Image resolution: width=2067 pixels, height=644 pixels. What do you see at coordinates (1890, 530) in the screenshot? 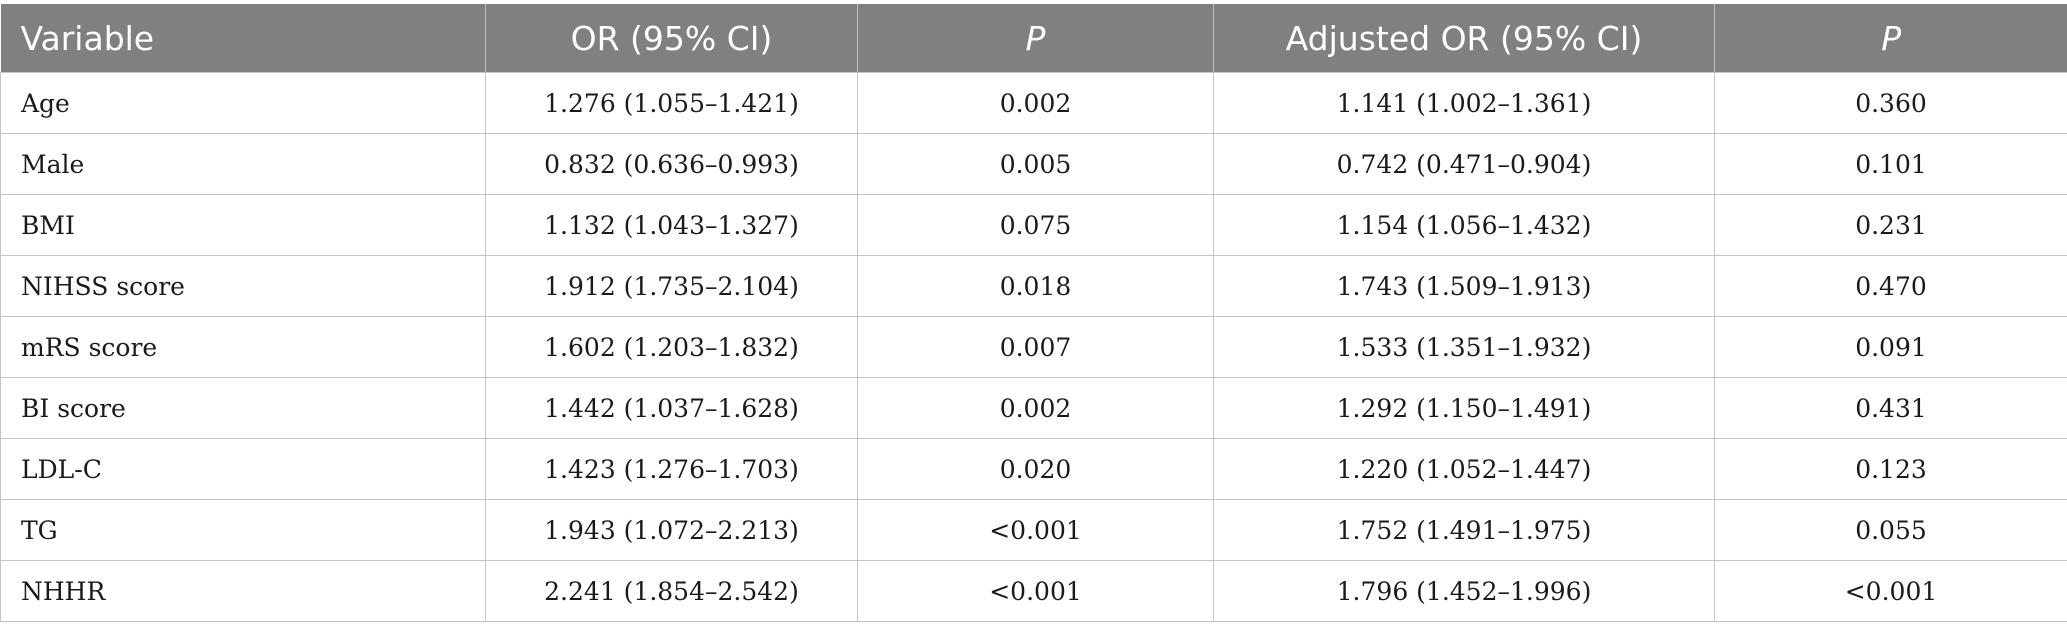
I see `cell-adjusted-p-value: 0.055` at bounding box center [1890, 530].